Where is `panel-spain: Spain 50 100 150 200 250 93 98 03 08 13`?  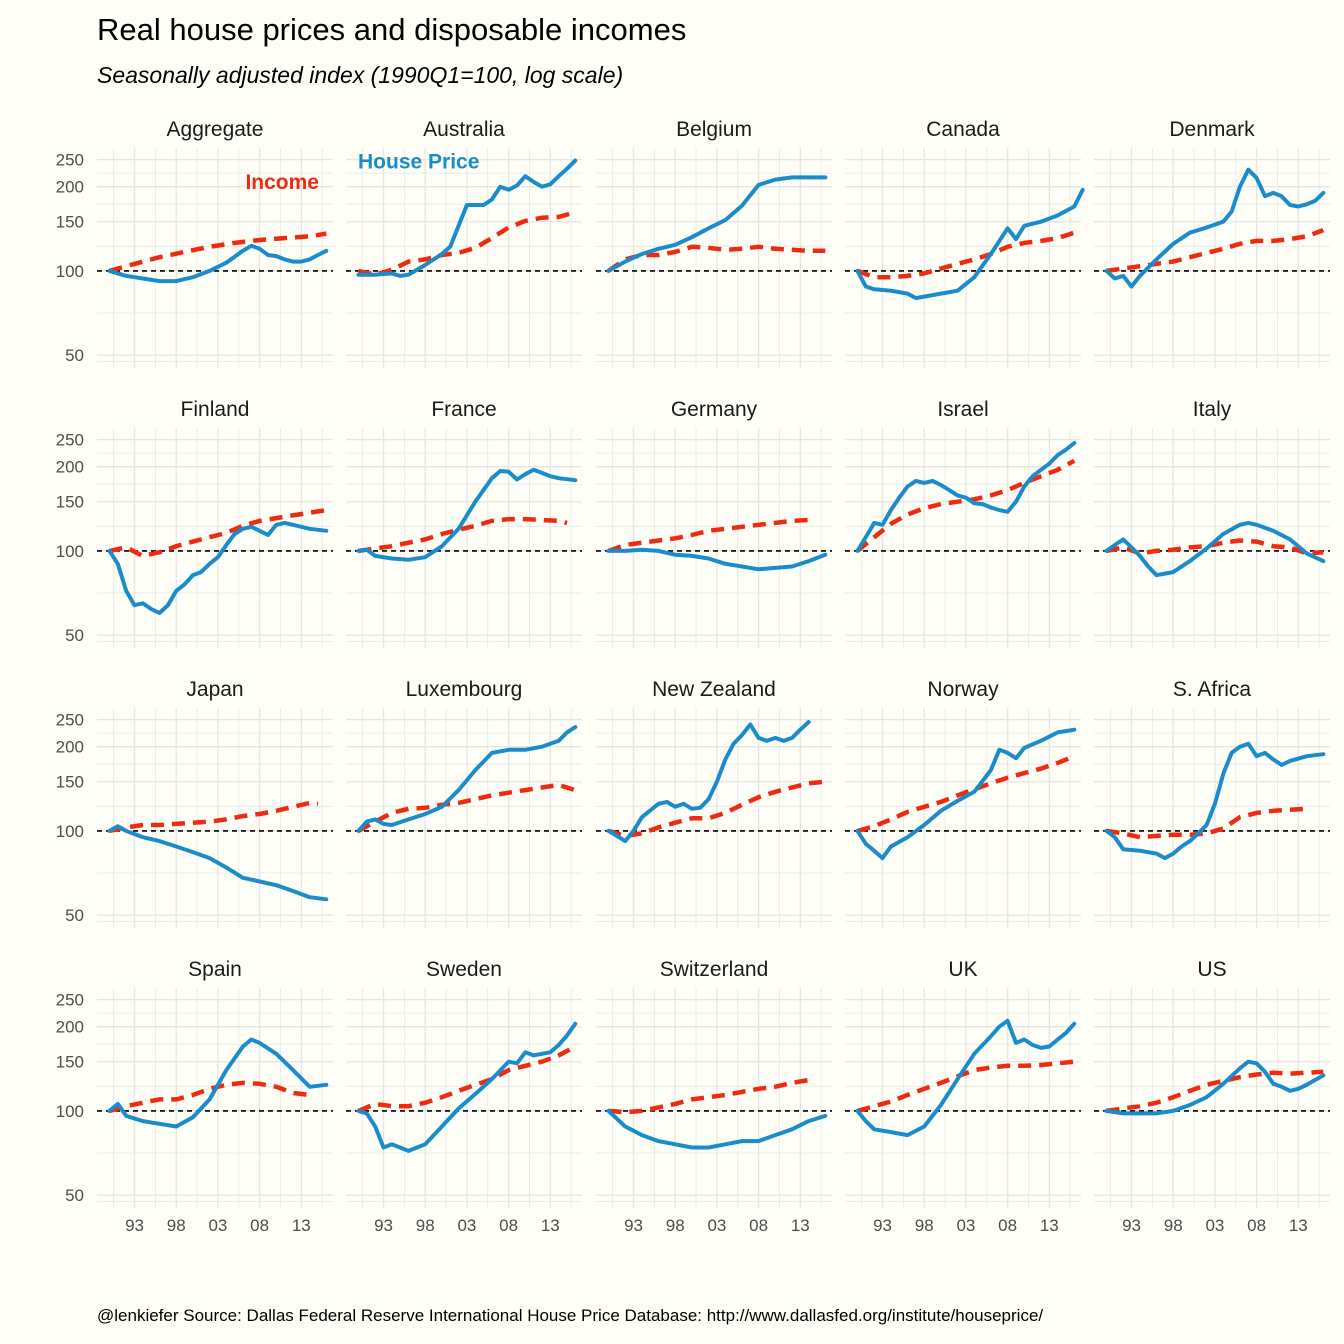 panel-spain: Spain 50 100 150 200 250 93 98 03 08 13 is located at coordinates (194, 1096).